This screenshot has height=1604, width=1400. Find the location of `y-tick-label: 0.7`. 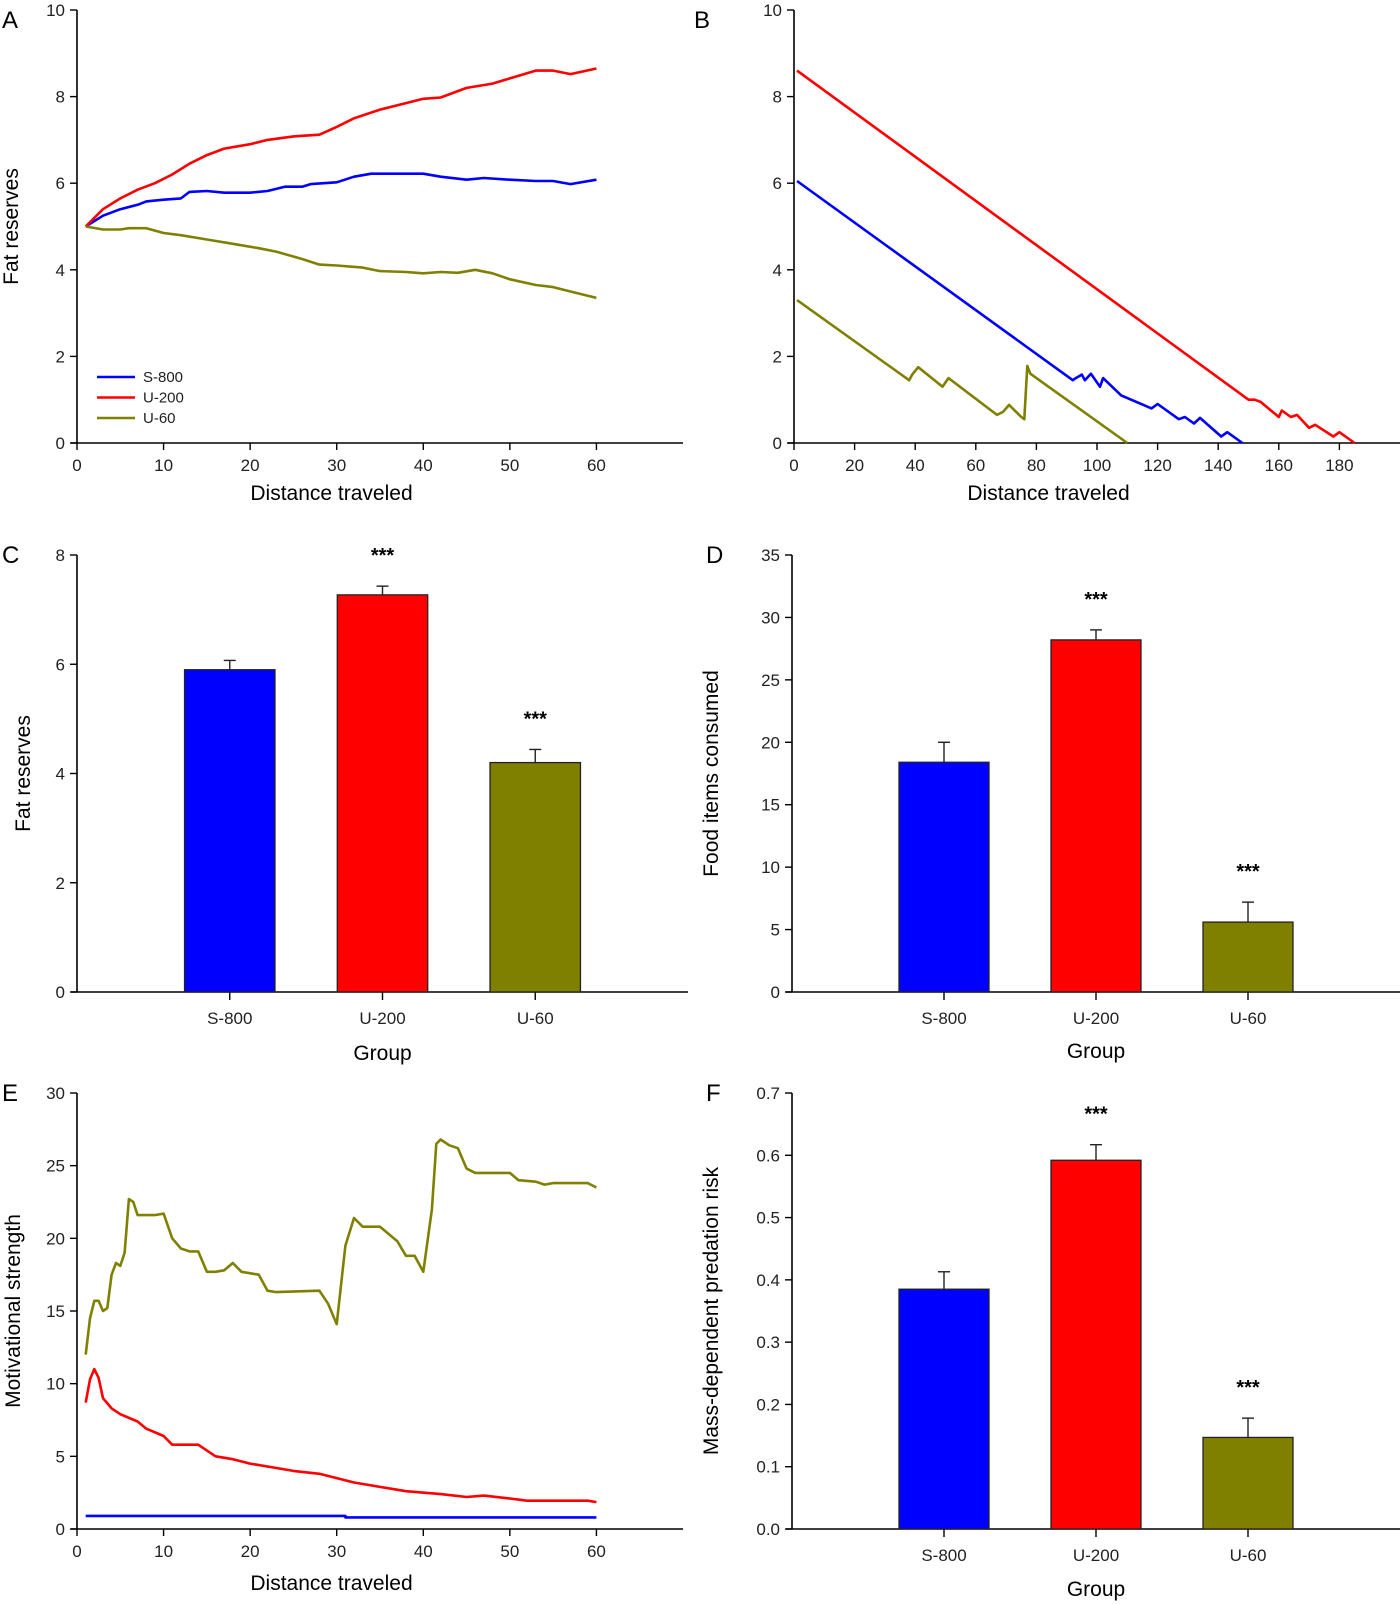

y-tick-label: 0.7 is located at coordinates (768, 1093).